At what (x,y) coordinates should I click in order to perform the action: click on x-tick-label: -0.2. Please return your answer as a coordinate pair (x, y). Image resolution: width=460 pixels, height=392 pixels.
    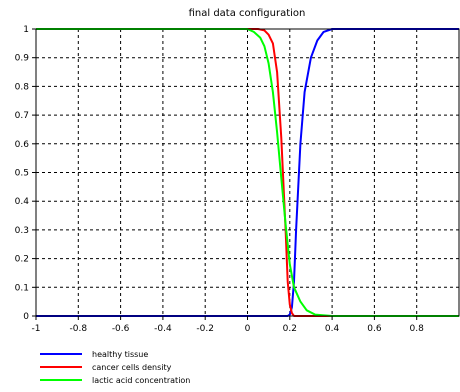
    Looking at the image, I should click on (205, 329).